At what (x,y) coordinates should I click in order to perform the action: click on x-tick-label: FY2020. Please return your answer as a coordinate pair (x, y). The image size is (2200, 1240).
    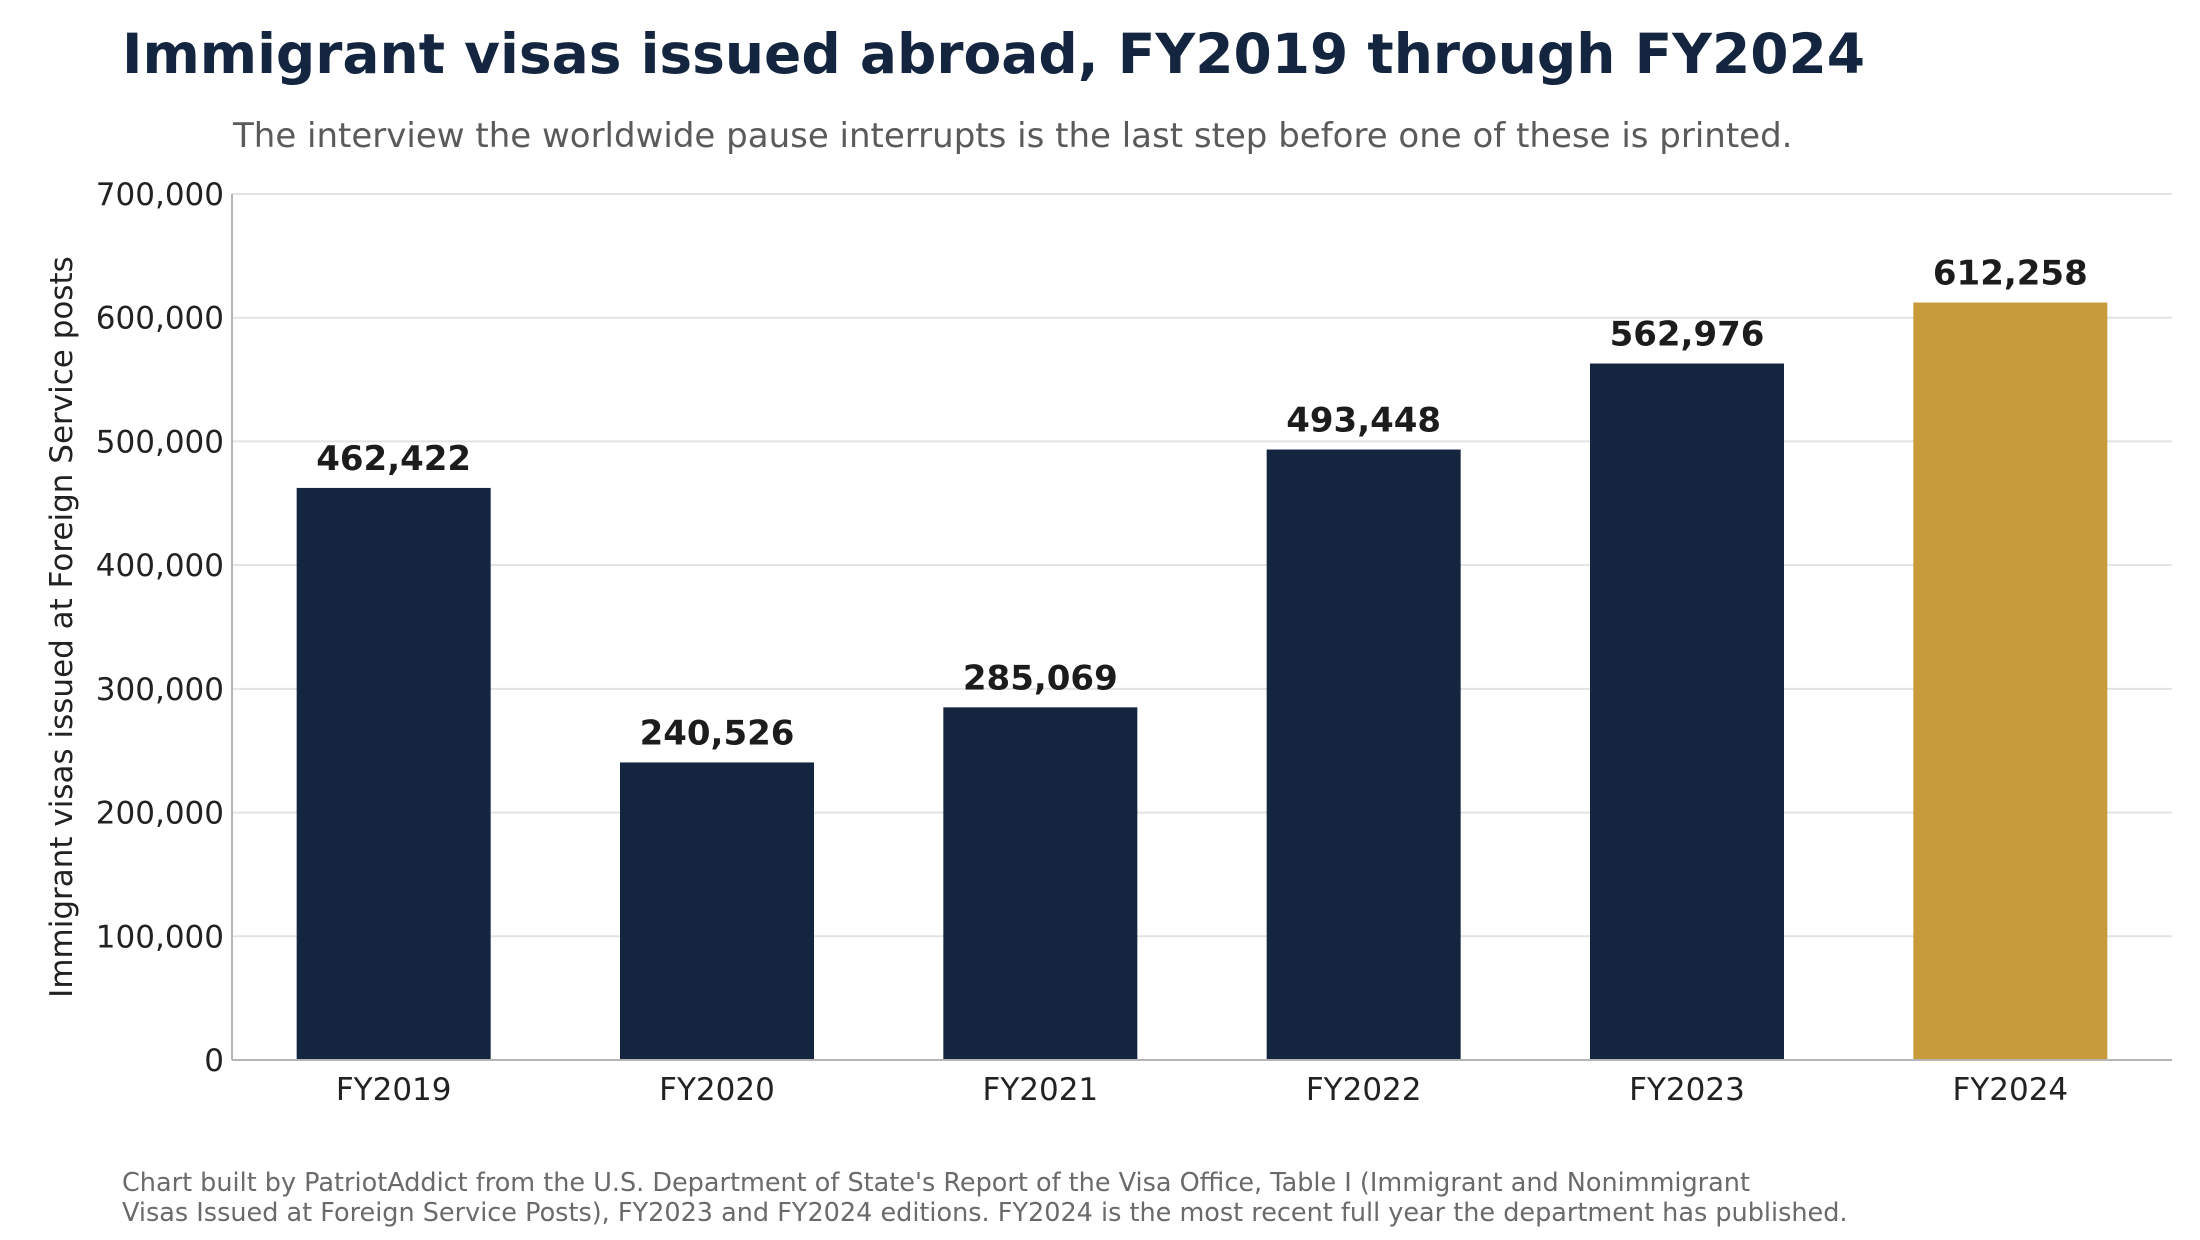
    Looking at the image, I should click on (717, 1090).